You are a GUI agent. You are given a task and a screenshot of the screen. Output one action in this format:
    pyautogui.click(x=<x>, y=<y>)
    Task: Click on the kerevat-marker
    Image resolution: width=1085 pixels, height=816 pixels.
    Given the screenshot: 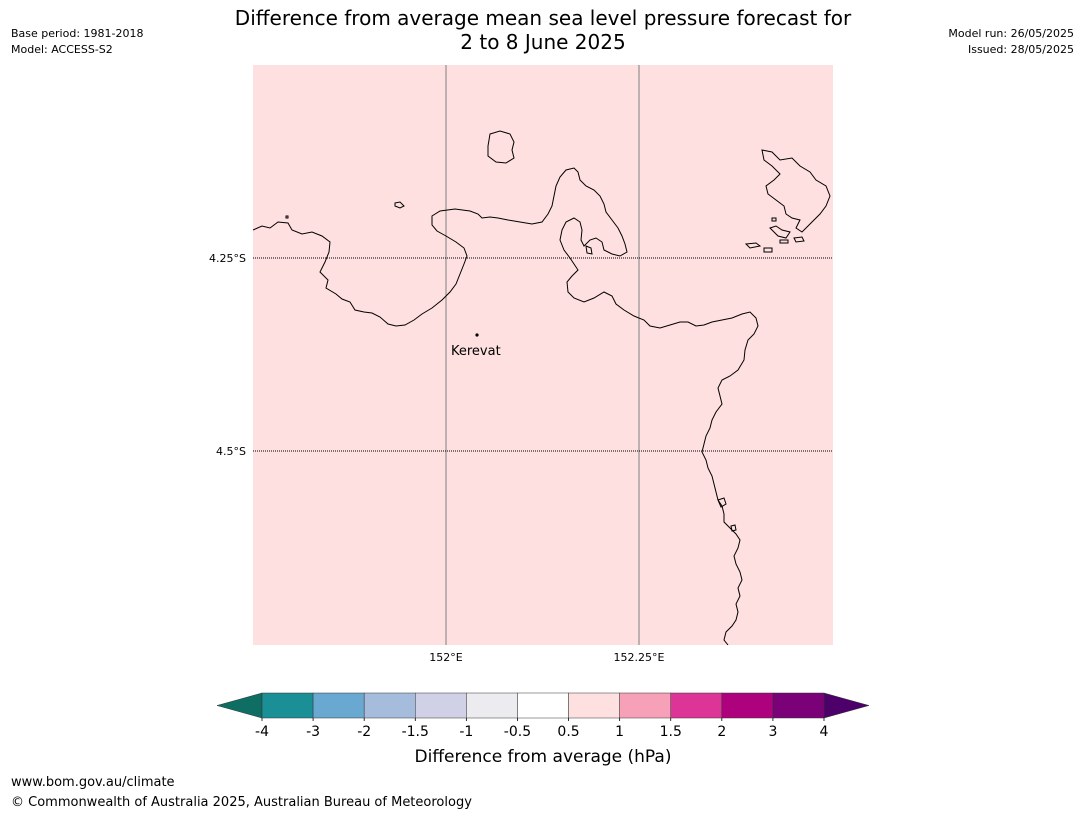 What is the action you would take?
    pyautogui.click(x=477, y=335)
    